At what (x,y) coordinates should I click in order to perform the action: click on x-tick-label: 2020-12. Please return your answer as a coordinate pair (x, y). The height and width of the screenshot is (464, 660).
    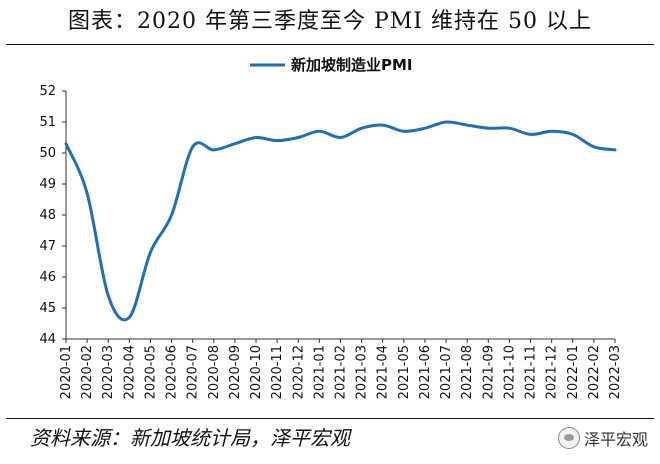
    Looking at the image, I should click on (298, 372).